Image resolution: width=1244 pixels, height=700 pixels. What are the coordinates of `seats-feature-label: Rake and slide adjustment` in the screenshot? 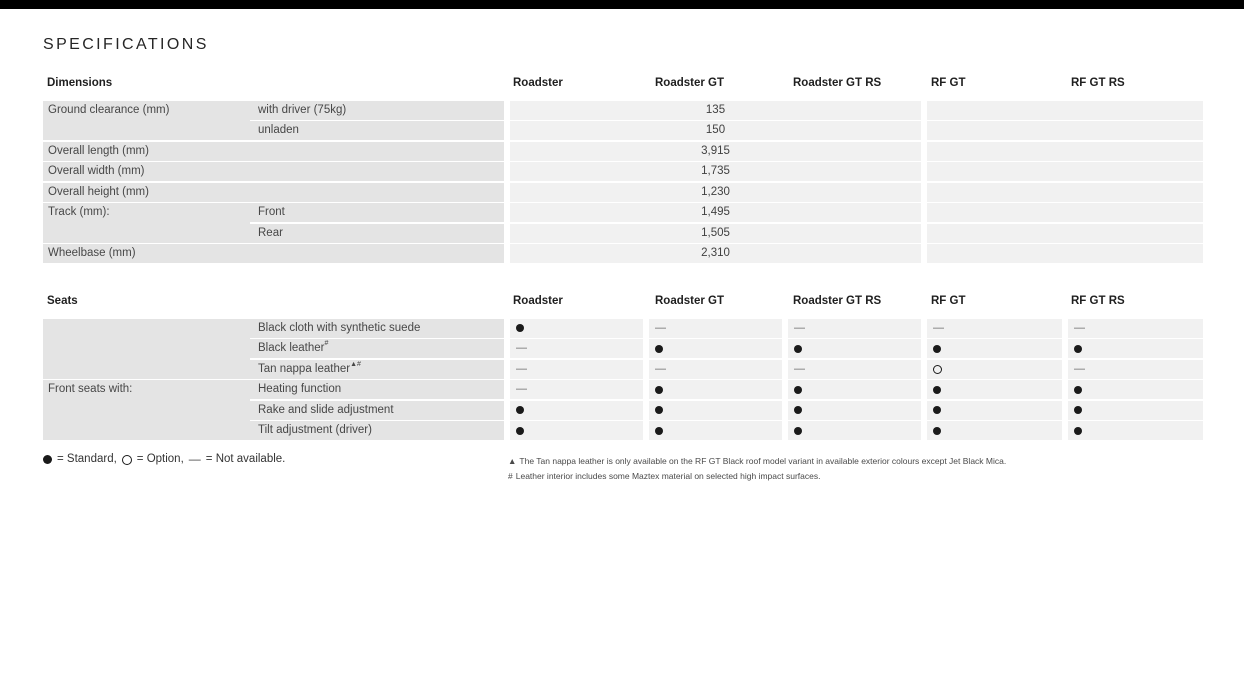 It's located at (377, 410).